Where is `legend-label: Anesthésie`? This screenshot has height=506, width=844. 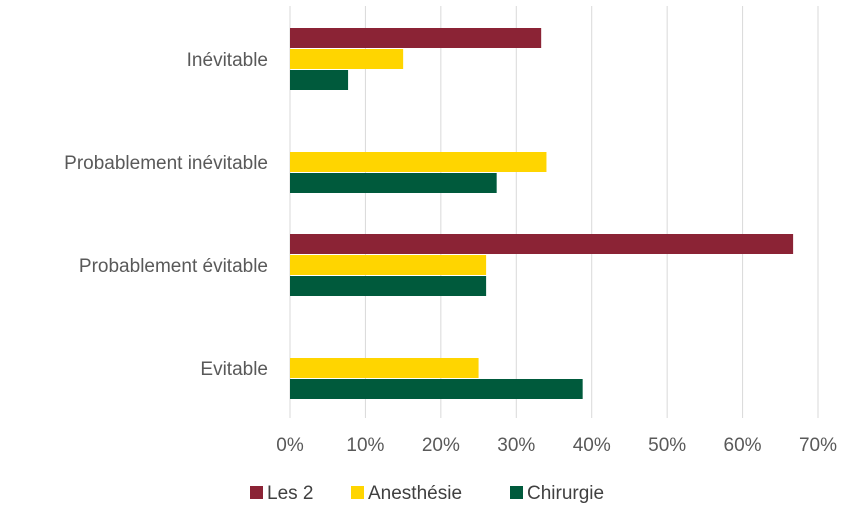 legend-label: Anesthésie is located at coordinates (415, 493).